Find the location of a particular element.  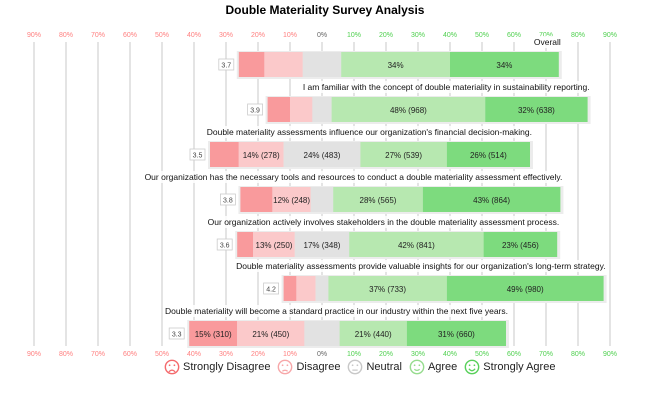

tick-label-bottom: 70% is located at coordinates (546, 354).